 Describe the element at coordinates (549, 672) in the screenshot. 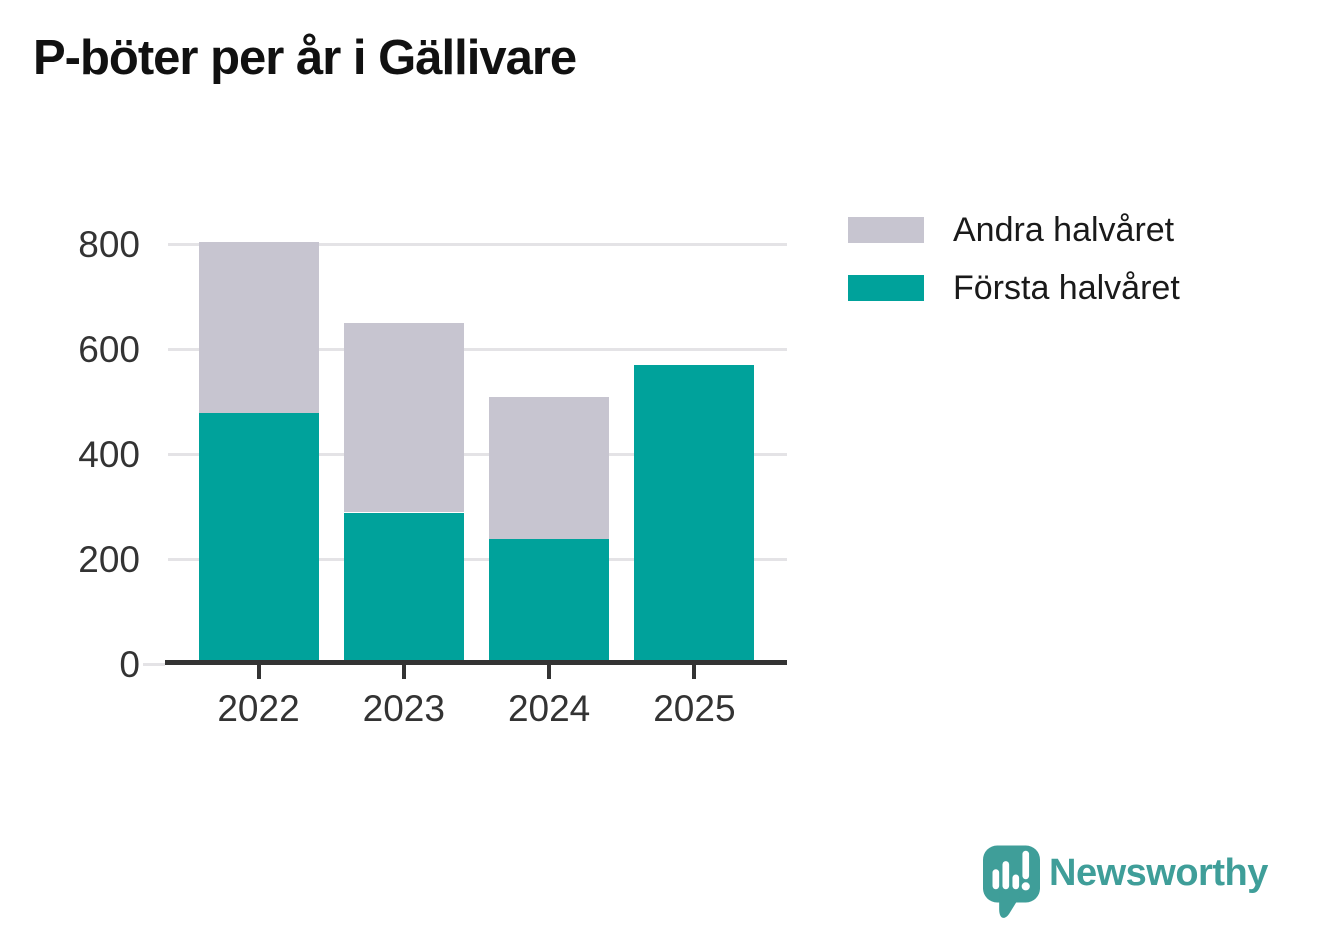

I see `x-tick-2024` at that location.